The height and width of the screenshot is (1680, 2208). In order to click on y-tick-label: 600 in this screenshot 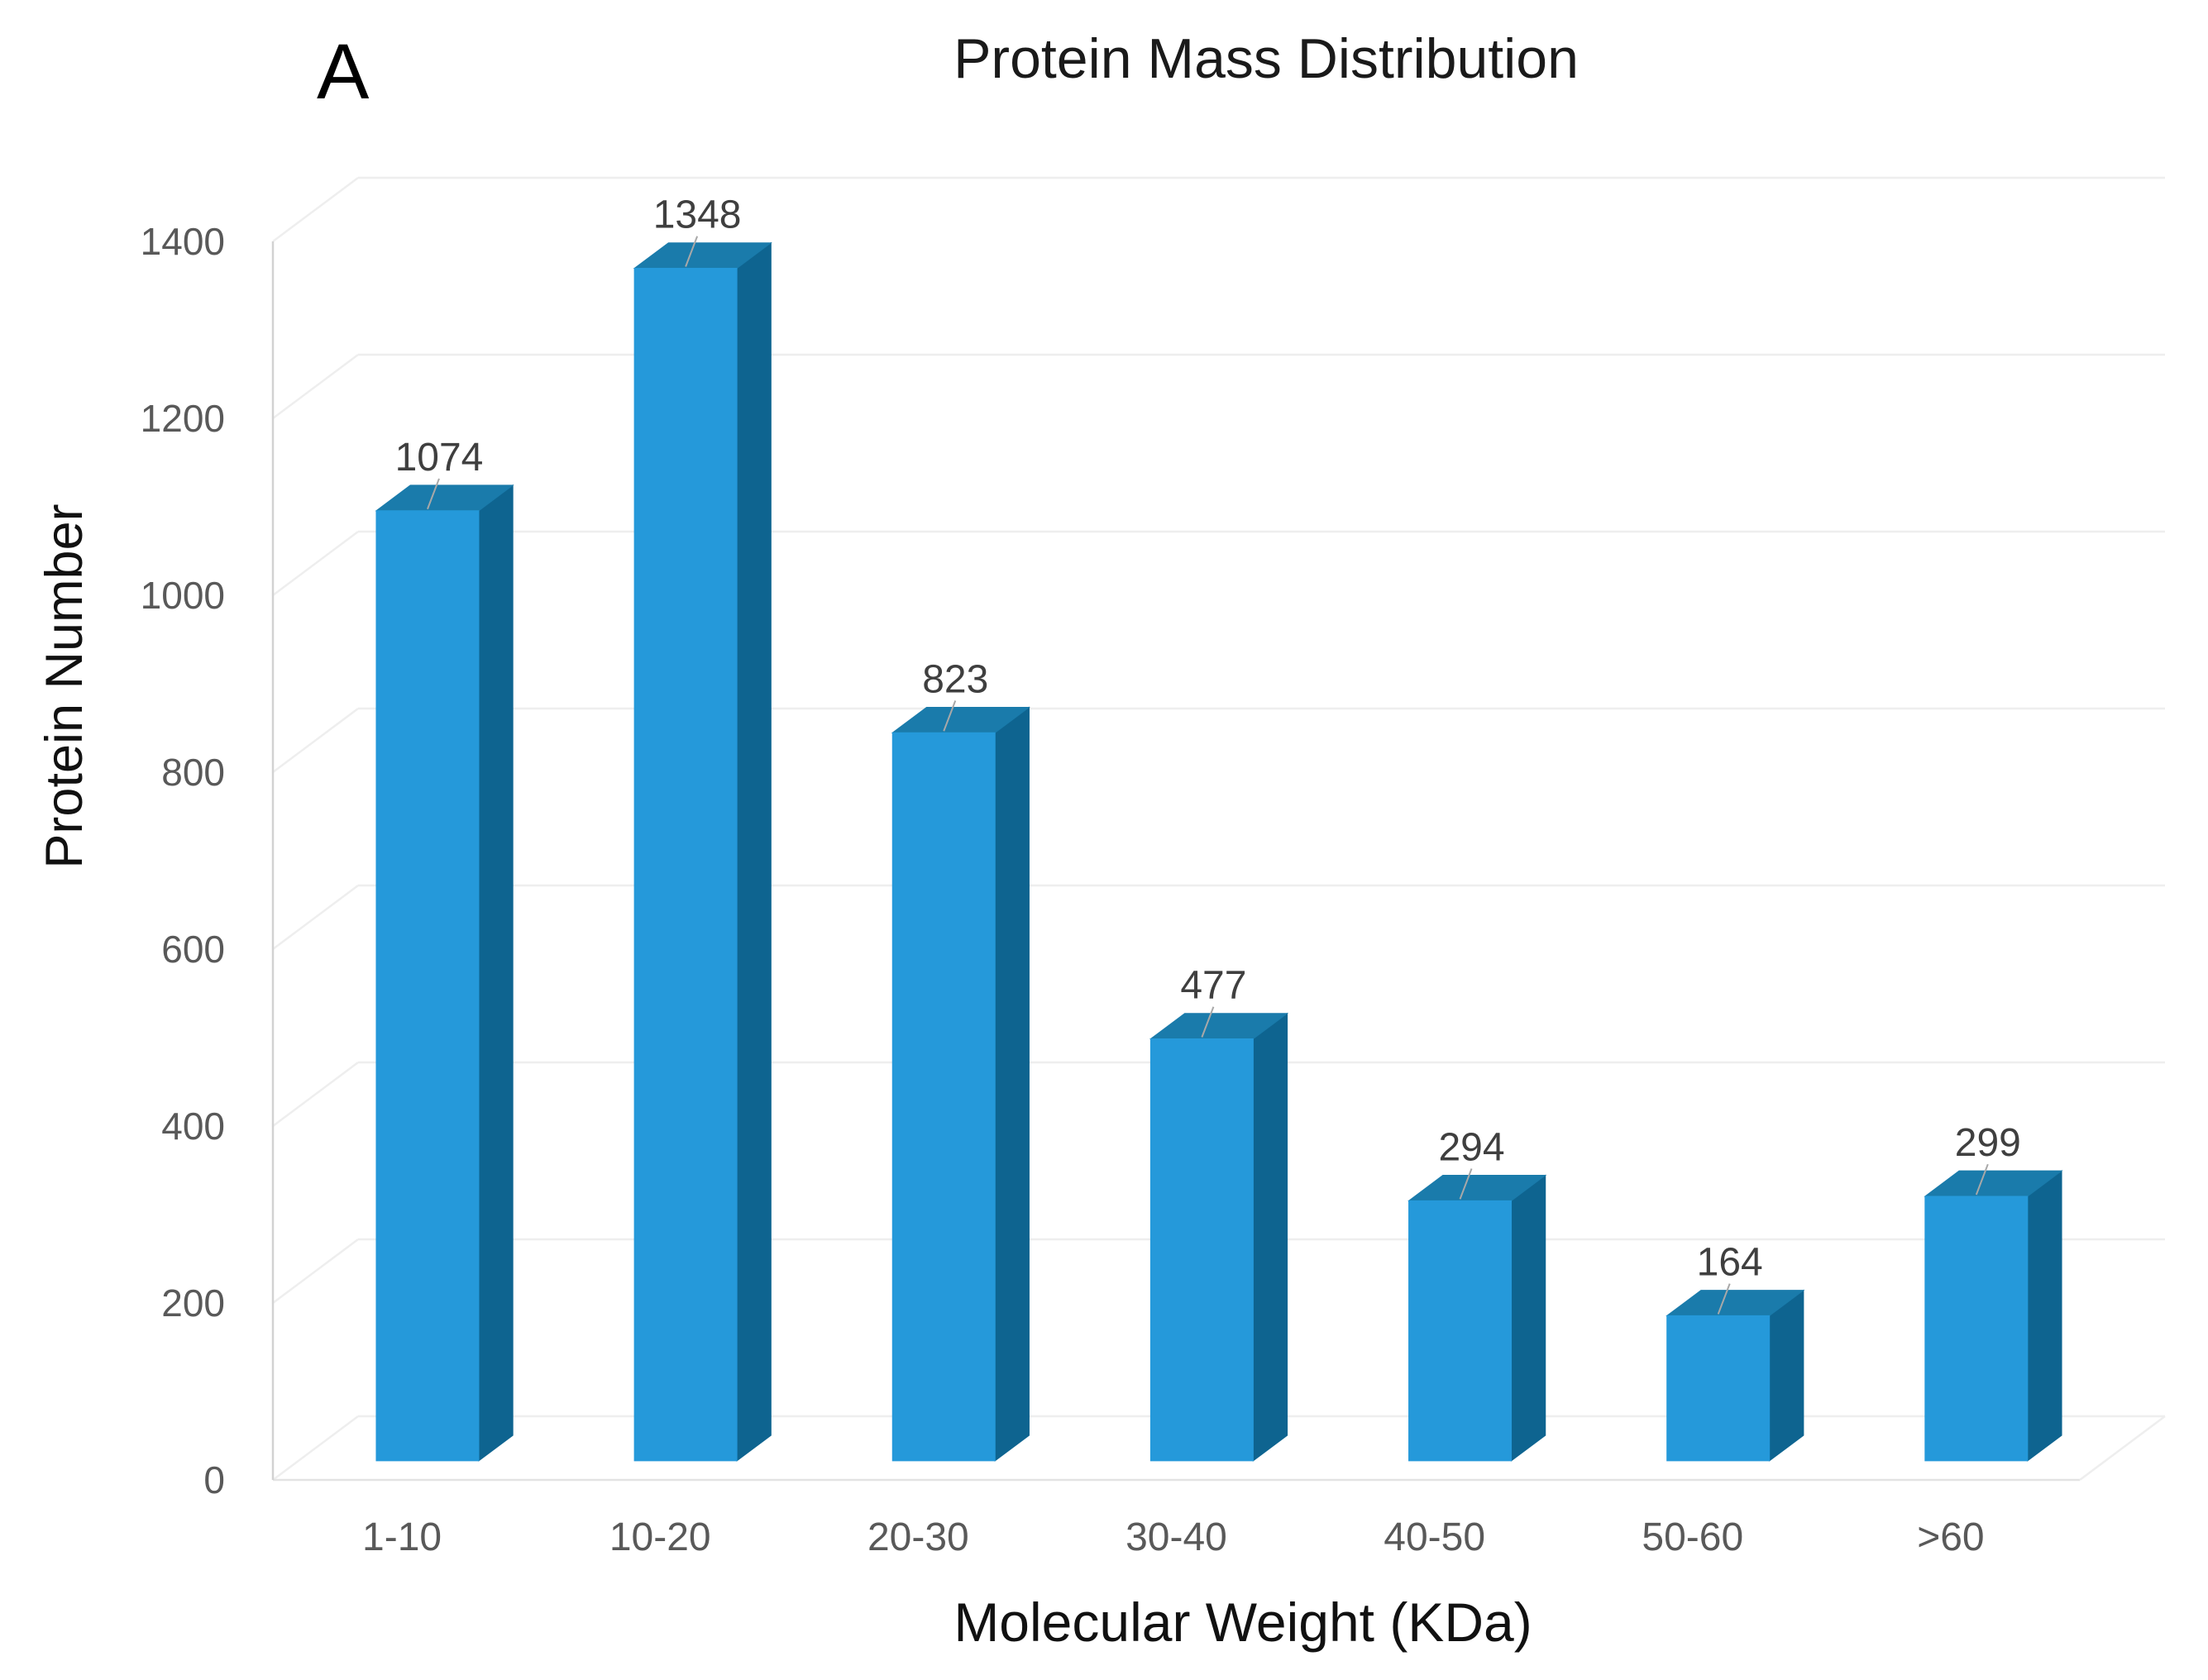, I will do `click(193, 949)`.